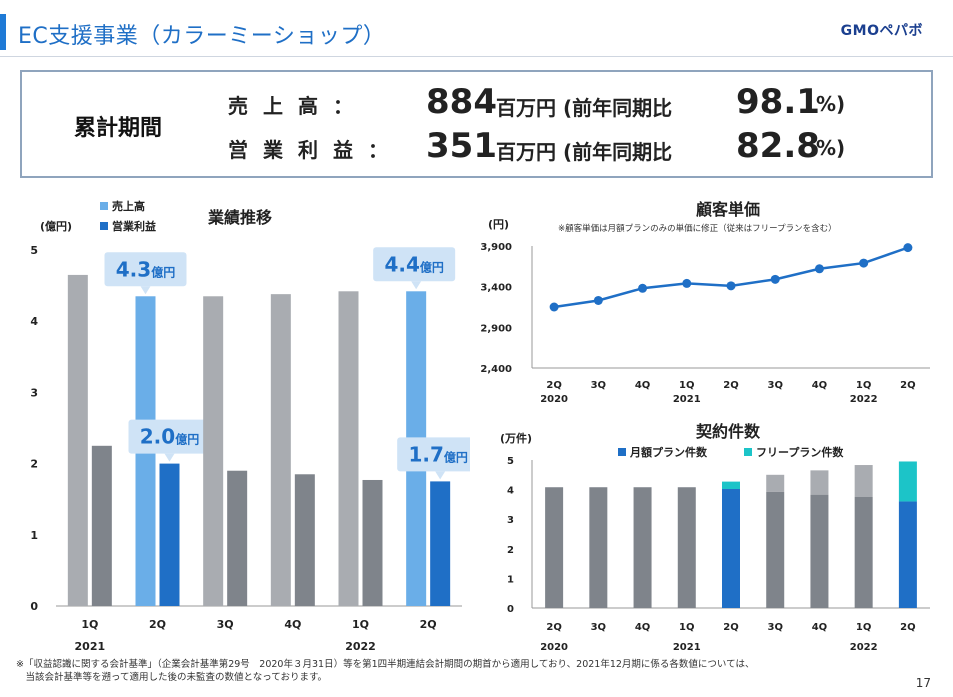  Describe the element at coordinates (496, 247) in the screenshot. I see `y-tick-label: 3,900` at that location.